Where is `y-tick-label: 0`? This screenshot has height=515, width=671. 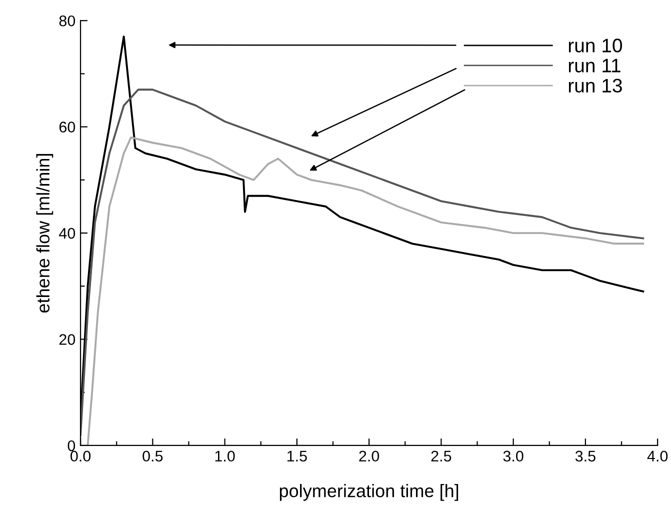
y-tick-label: 0 is located at coordinates (72, 446).